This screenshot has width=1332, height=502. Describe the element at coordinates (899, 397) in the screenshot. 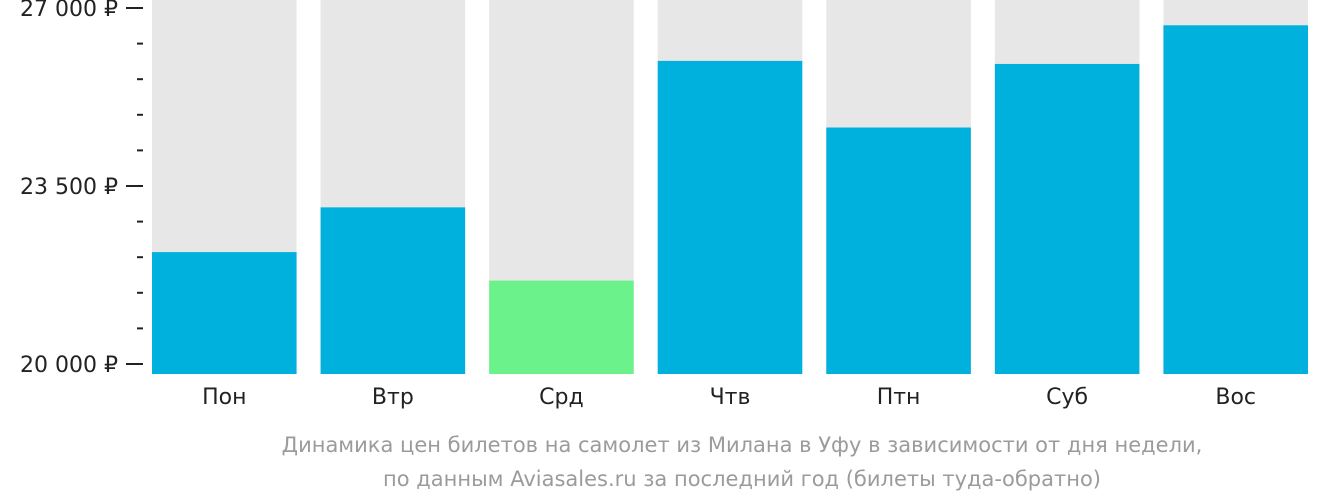

I see `x-tick-label: Птн` at that location.